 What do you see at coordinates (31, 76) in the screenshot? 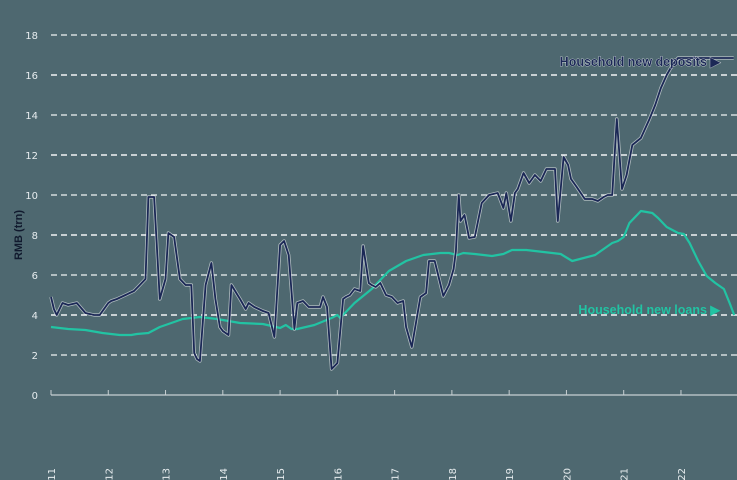
I see `y-tick-label: 16` at bounding box center [31, 76].